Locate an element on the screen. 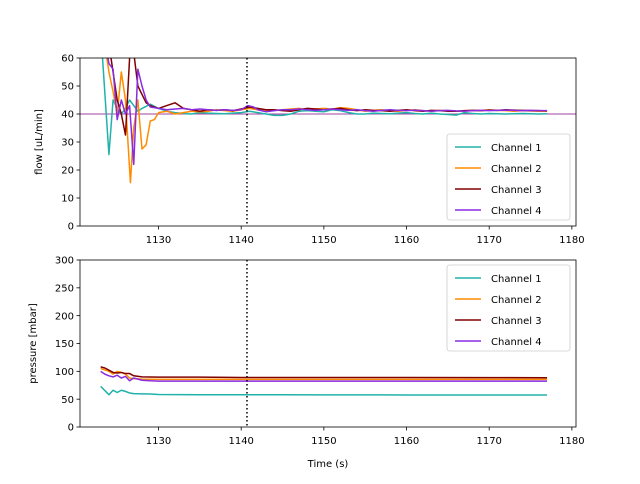 Image resolution: width=640 pixels, height=484 pixels. y-tick-label: 200 is located at coordinates (64, 316).